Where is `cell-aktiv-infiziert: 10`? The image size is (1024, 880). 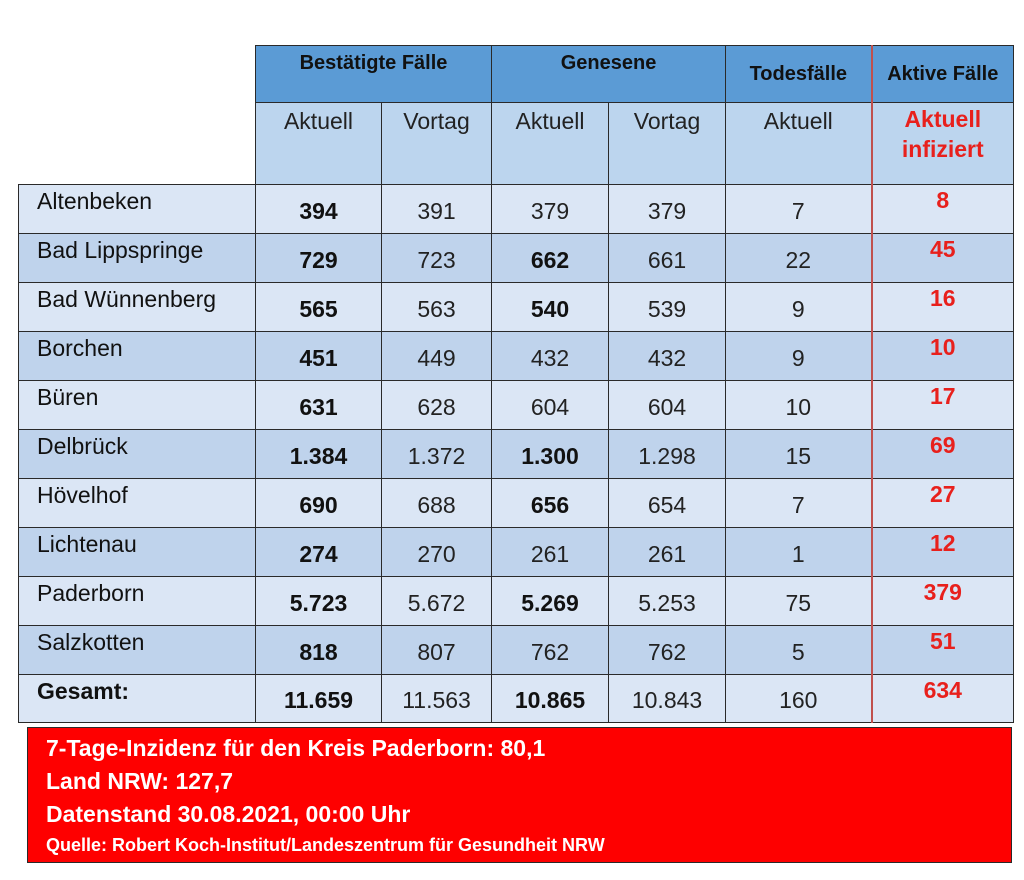 cell-aktiv-infiziert: 10 is located at coordinates (942, 356).